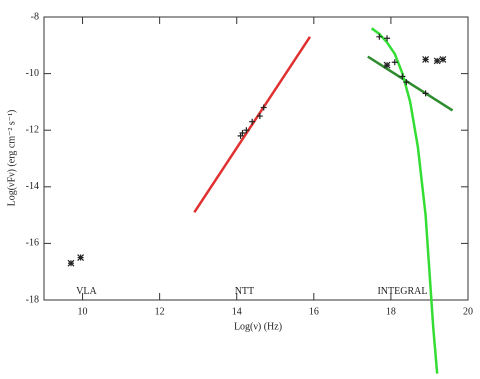 The width and height of the screenshot is (480, 379). I want to click on y-tick-label: -8, so click(35, 16).